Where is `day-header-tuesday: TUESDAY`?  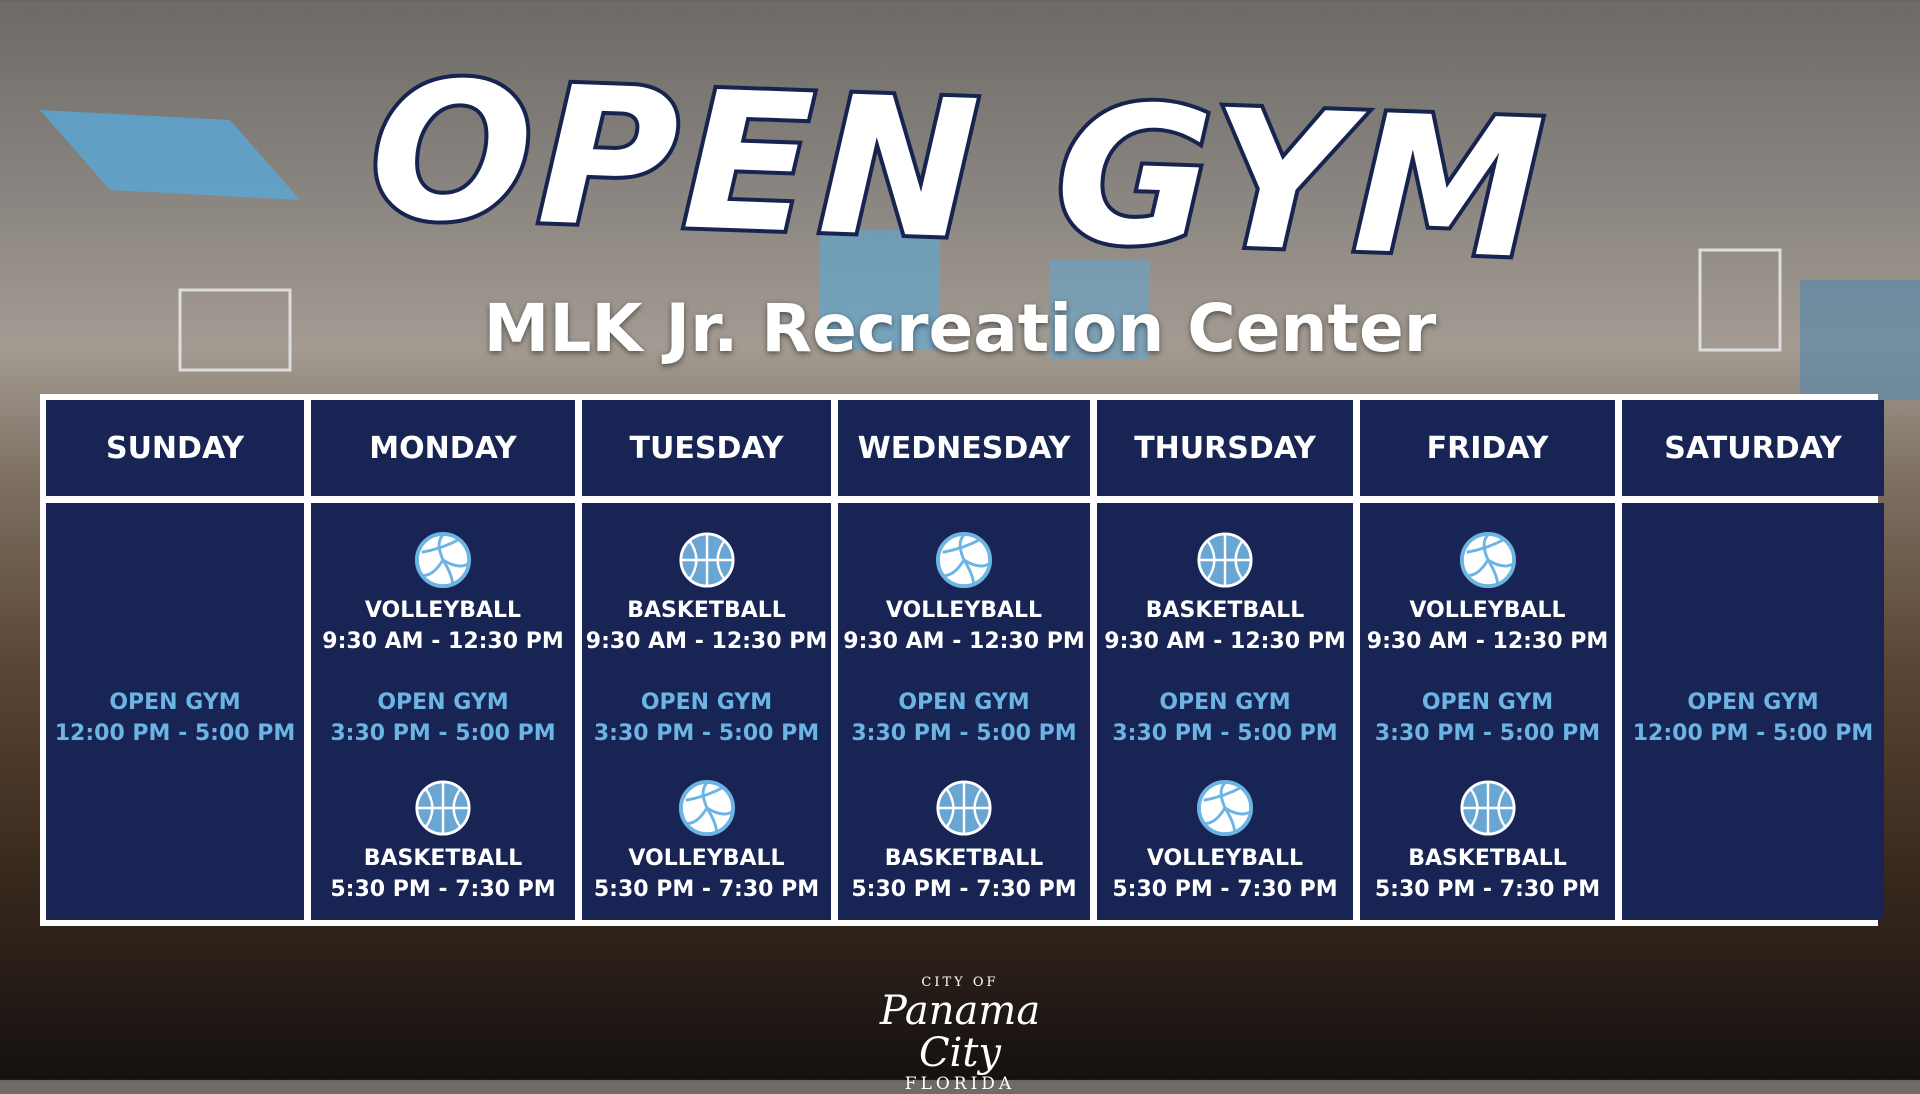 day-header-tuesday: TUESDAY is located at coordinates (706, 448).